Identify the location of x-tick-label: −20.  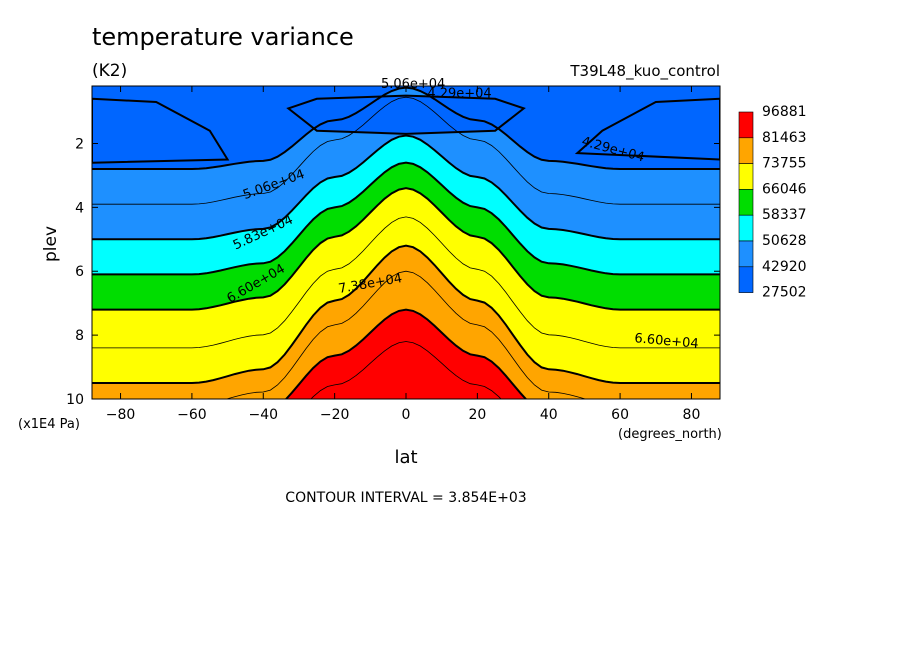
(335, 415).